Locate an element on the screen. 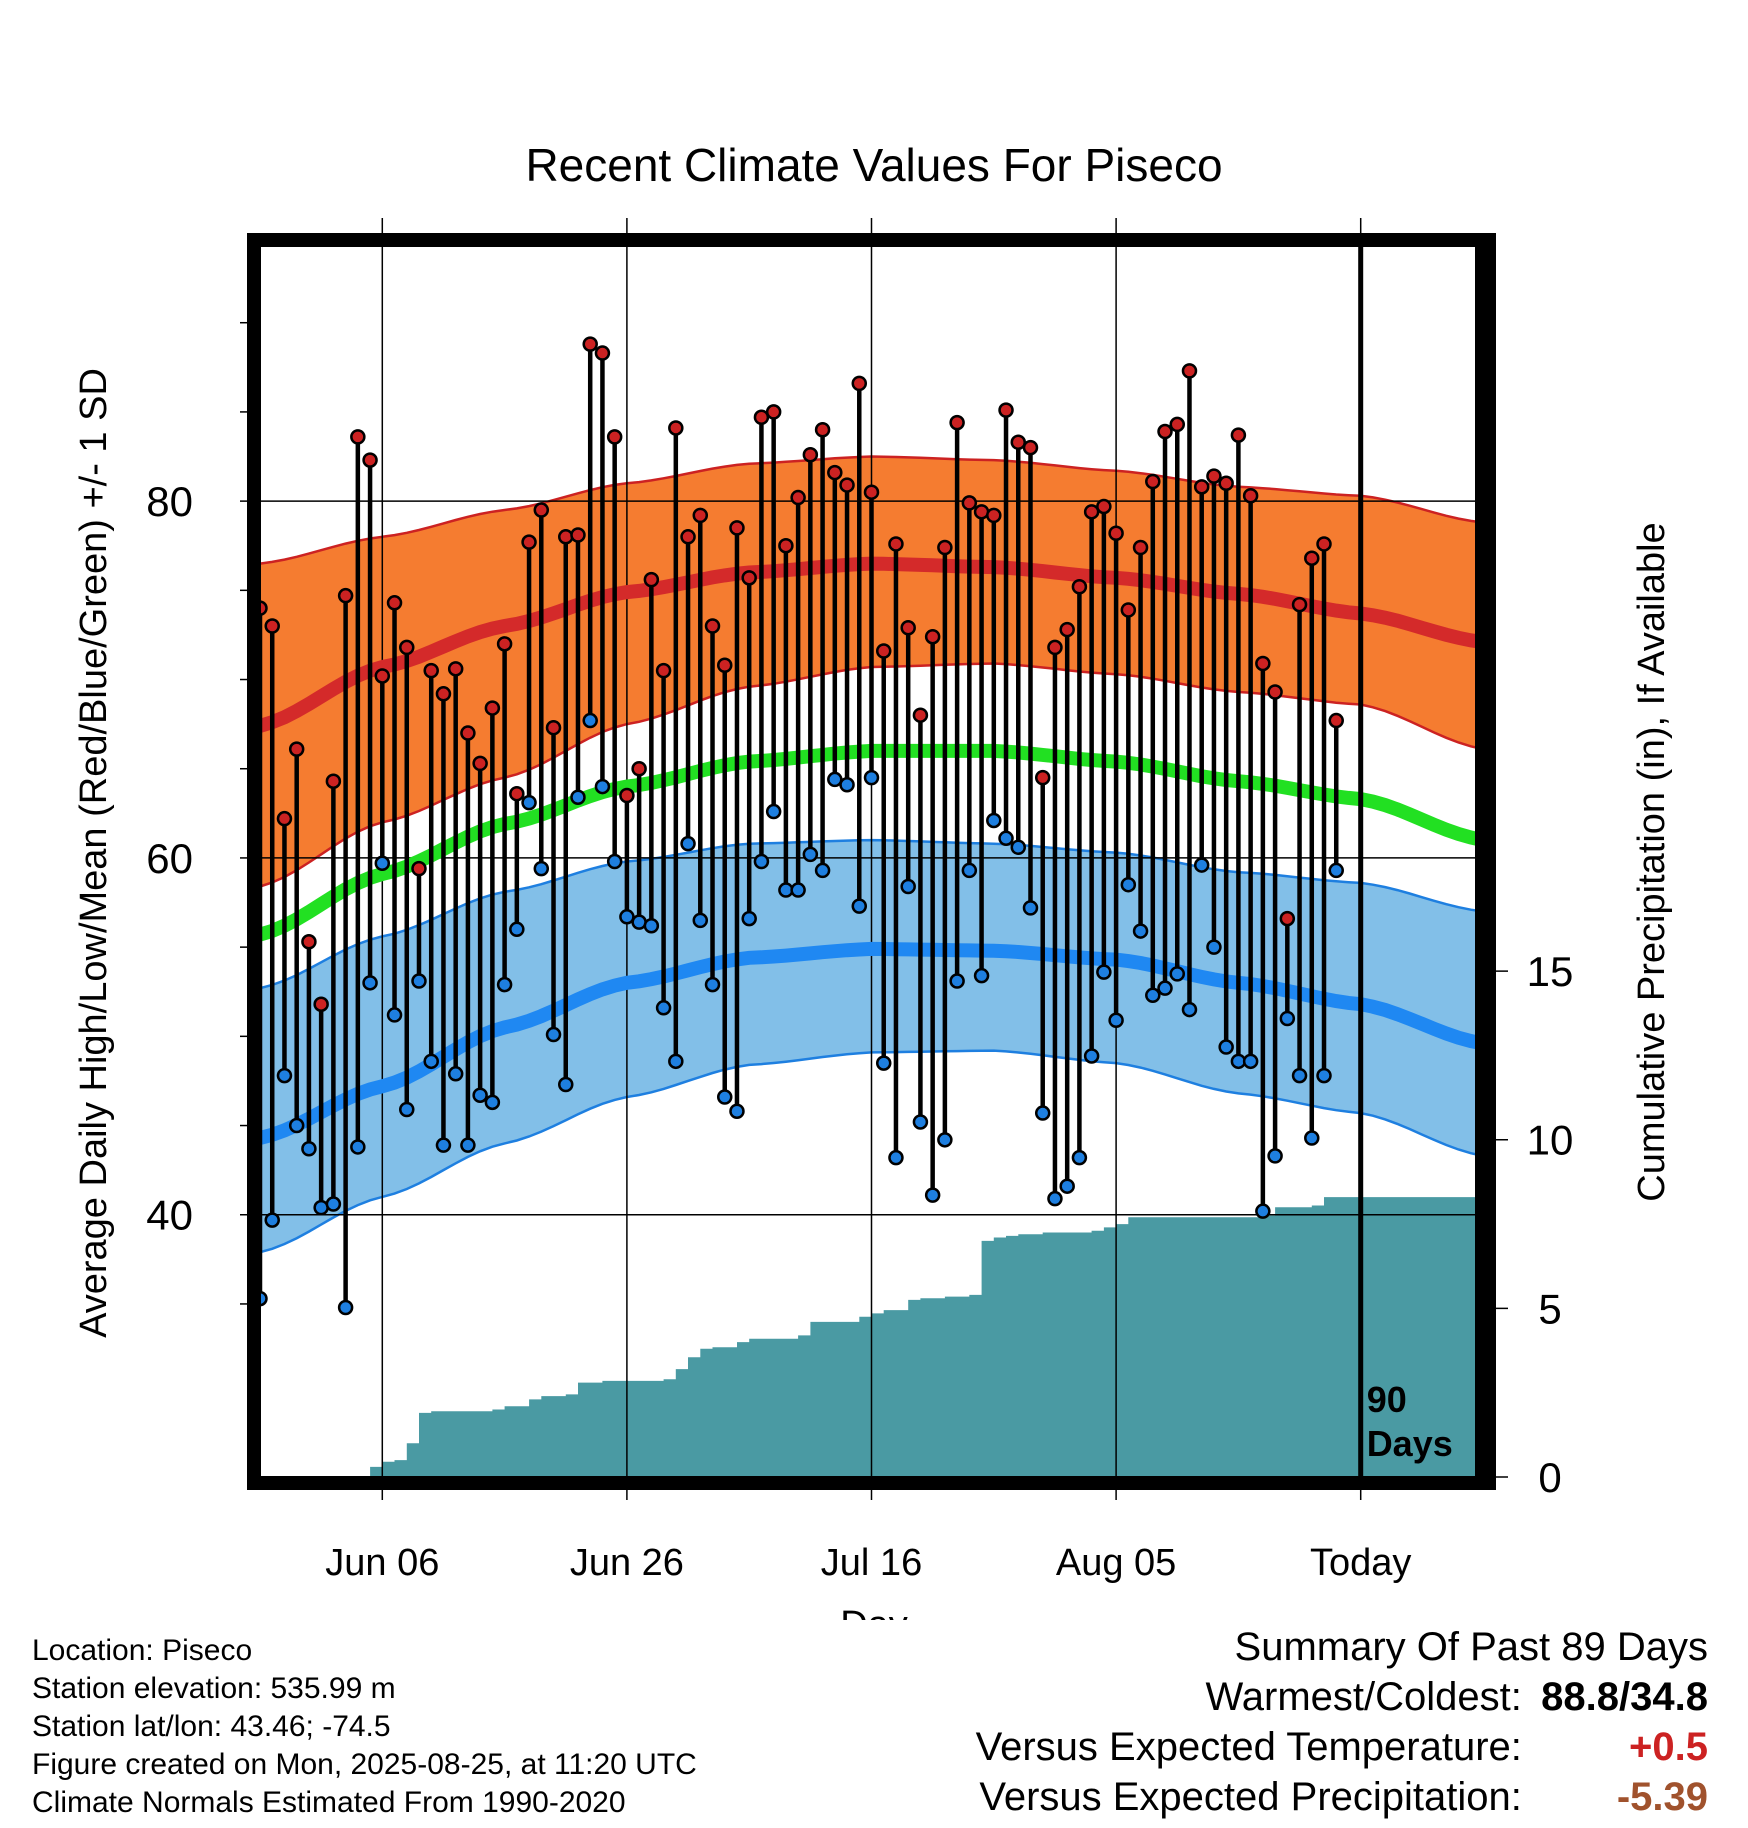 The image size is (1748, 1828). temp-row: Versus Expected Temperature: +0.5 is located at coordinates (1342, 1747).